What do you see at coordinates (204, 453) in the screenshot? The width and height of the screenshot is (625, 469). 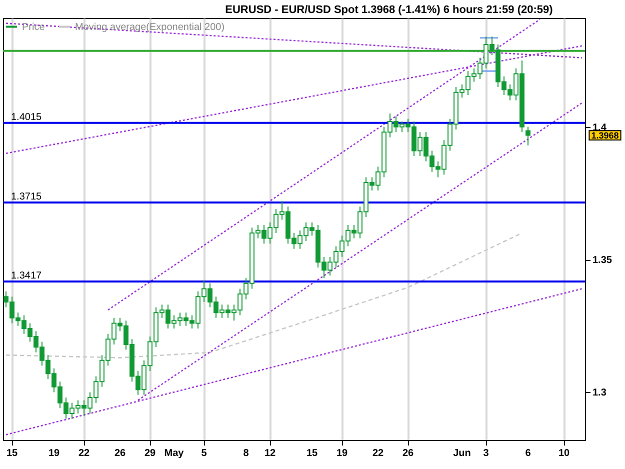 I see `x-tick-label: 5` at bounding box center [204, 453].